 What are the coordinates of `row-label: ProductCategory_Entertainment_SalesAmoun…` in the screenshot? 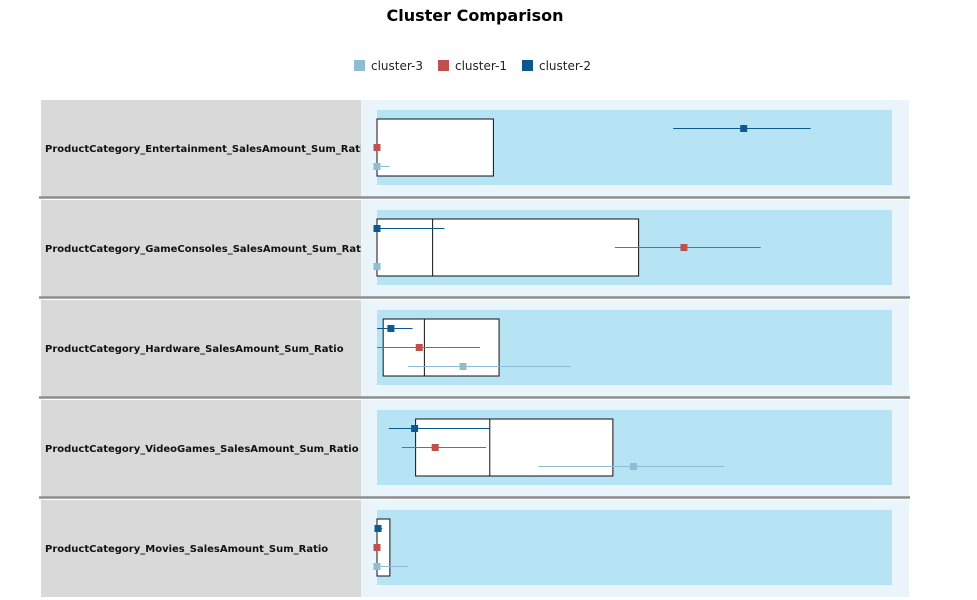 It's located at (207, 149).